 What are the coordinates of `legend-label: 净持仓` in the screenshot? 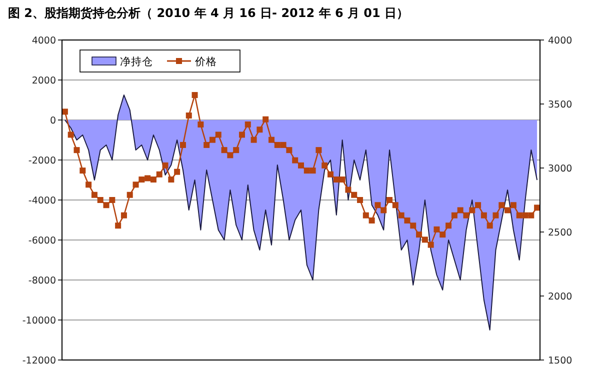 It's located at (136, 62).